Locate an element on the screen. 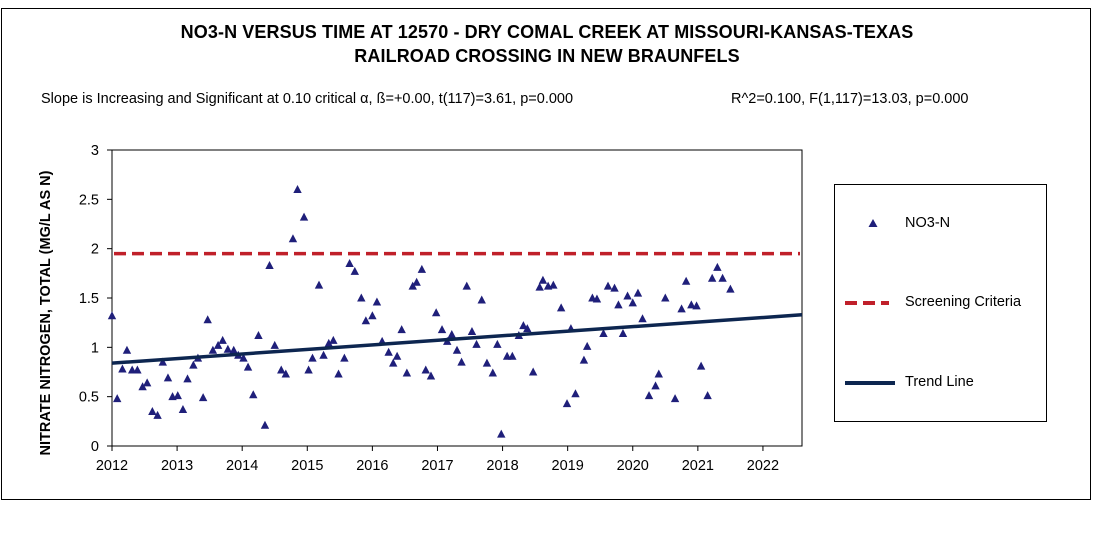 The width and height of the screenshot is (1094, 537). x-tick-label: 2021 is located at coordinates (698, 466).